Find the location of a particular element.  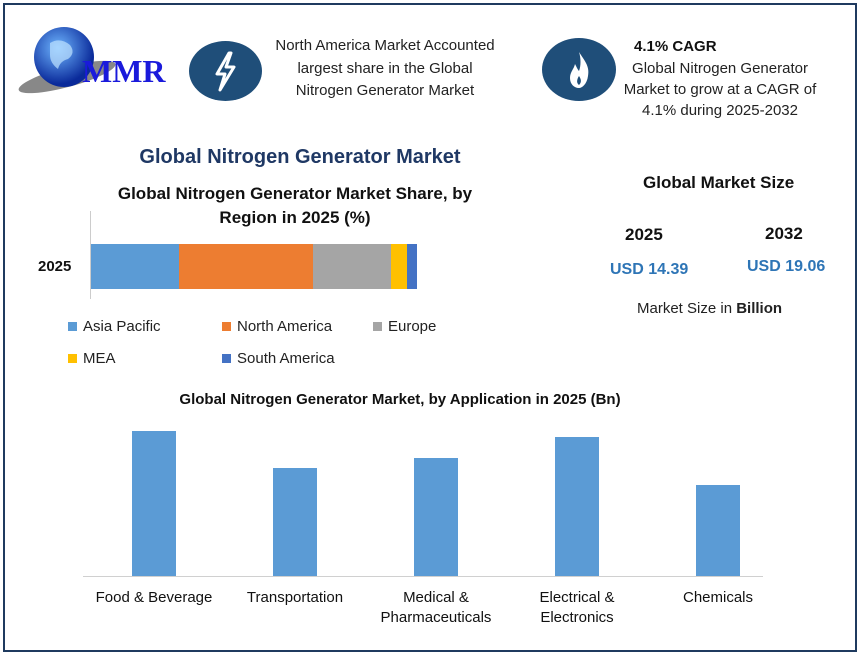

application-category-label: Chemicals is located at coordinates (718, 597).